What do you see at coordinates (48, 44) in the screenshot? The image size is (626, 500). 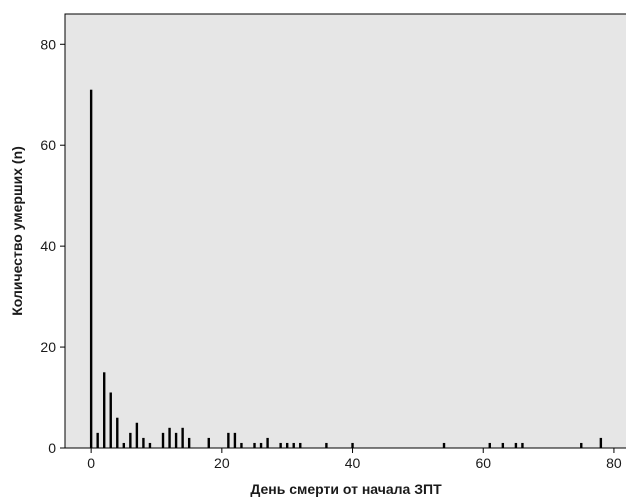 I see `y-tick-label-80: 80` at bounding box center [48, 44].